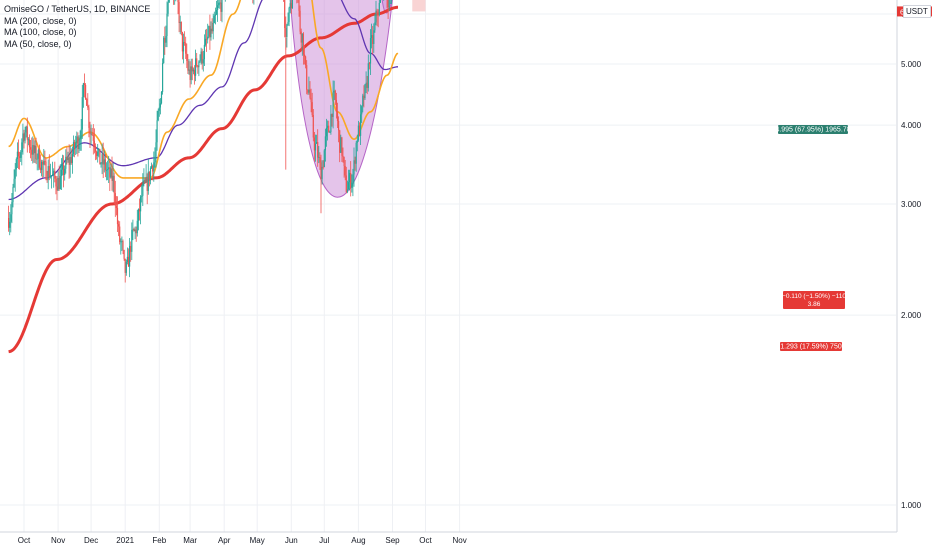 The image size is (932, 550). What do you see at coordinates (914, 275) in the screenshot?
I see `price-axis` at bounding box center [914, 275].